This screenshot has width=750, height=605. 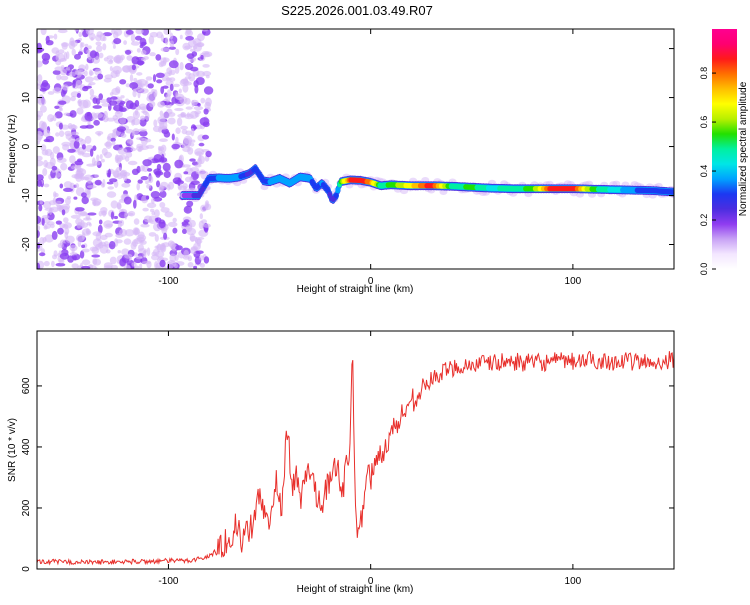 What do you see at coordinates (26, 446) in the screenshot?
I see `y-tick-label: 400` at bounding box center [26, 446].